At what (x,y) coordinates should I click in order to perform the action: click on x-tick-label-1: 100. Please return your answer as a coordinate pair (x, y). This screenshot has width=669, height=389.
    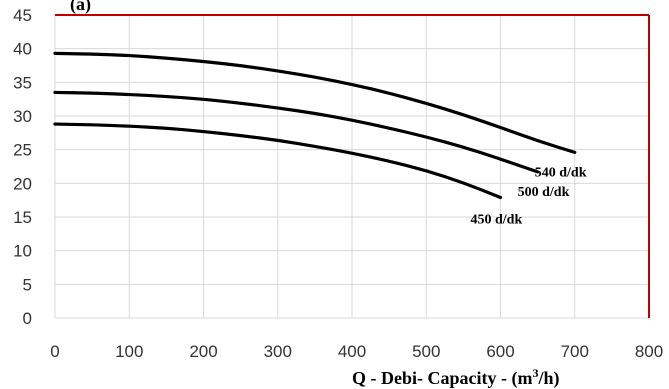
    Looking at the image, I should click on (129, 351).